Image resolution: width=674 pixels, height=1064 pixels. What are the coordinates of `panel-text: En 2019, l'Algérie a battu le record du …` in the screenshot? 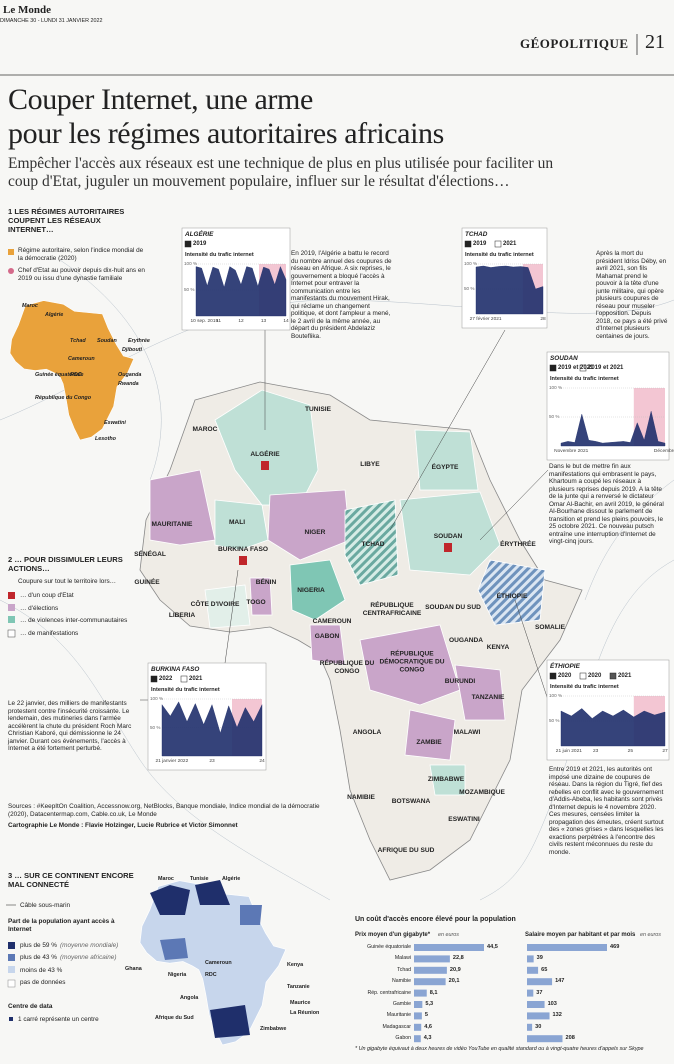 It's located at (341, 295).